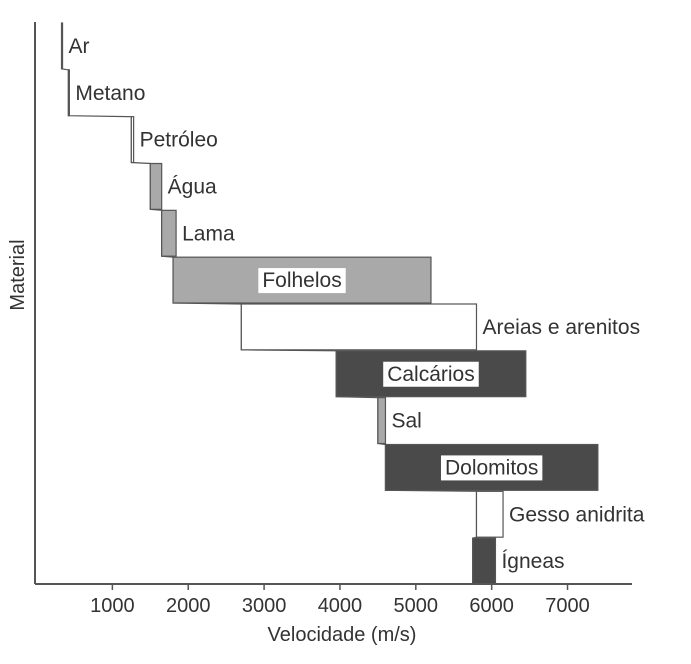 The image size is (691, 664). I want to click on label-dolomitos: Dolomitos, so click(491, 467).